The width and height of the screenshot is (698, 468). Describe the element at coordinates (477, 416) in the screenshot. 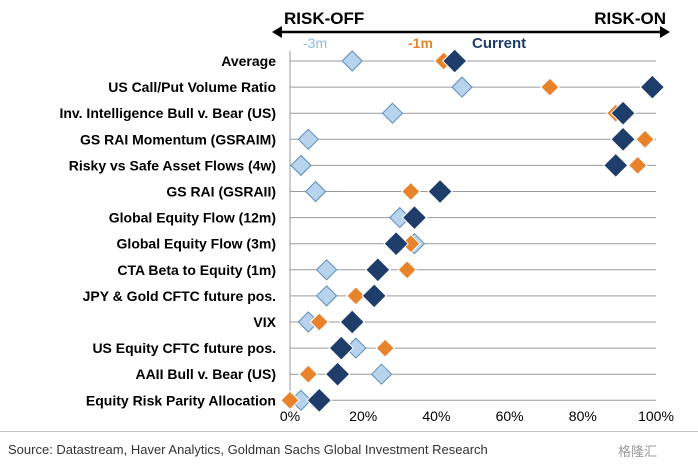

I see `x-axis-ticks: 0% 20% 40% 60% 80% 100%` at that location.